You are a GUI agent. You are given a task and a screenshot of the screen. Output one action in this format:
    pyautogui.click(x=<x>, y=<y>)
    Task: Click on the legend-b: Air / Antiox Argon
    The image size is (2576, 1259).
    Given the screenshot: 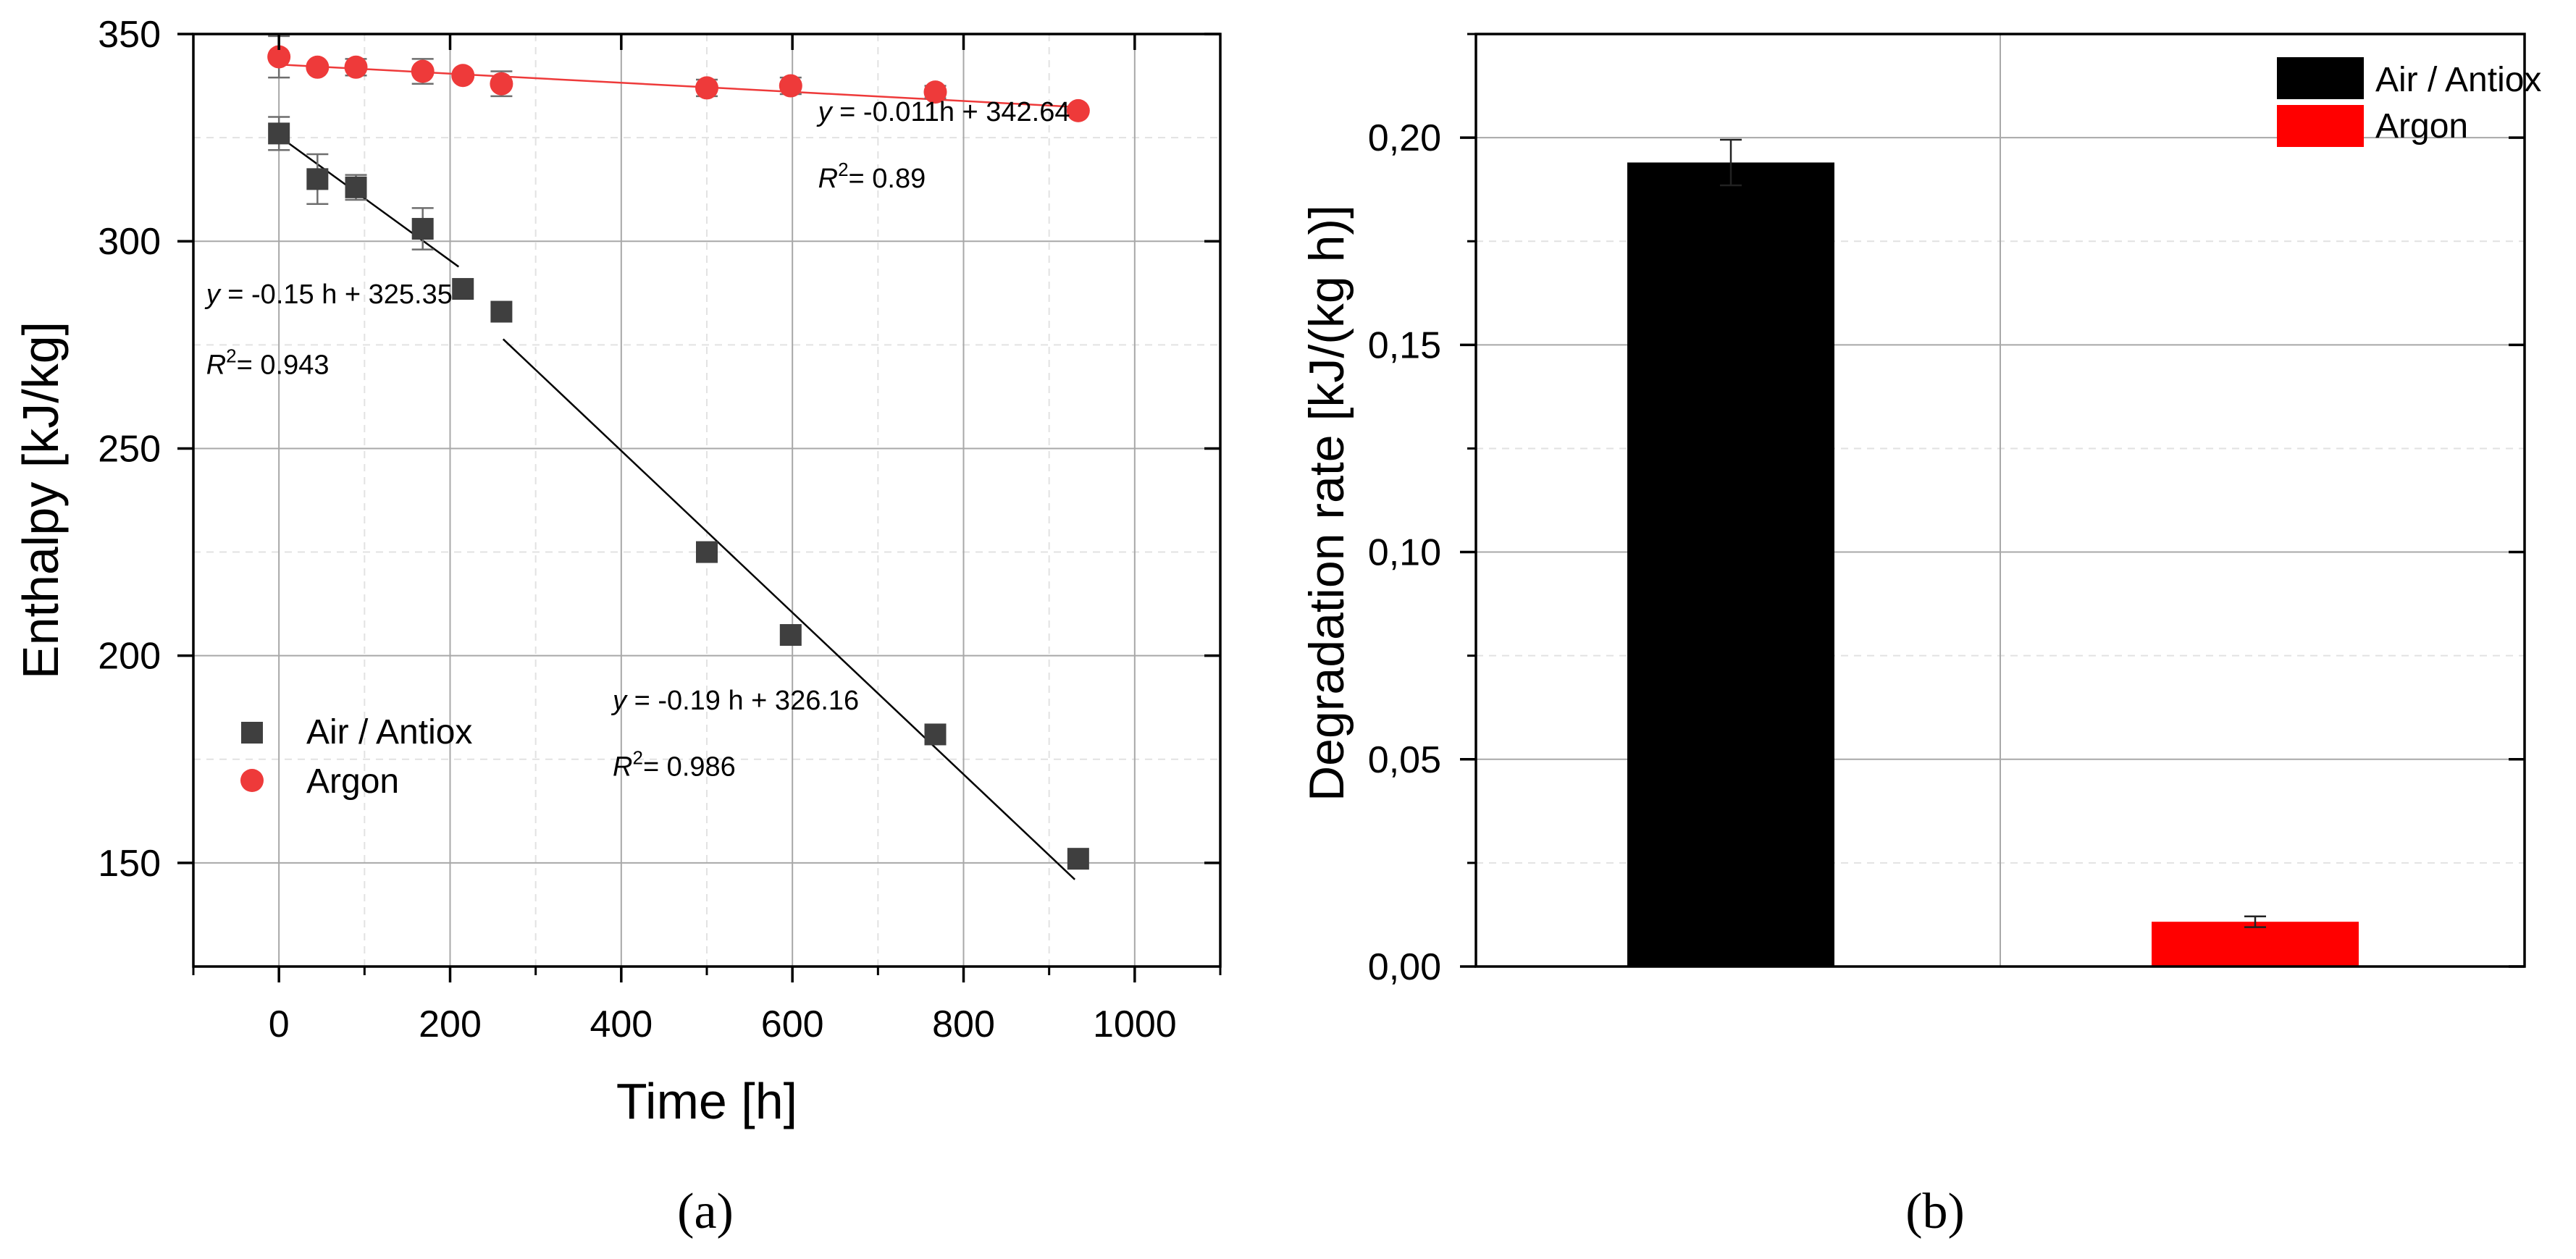 What is the action you would take?
    pyautogui.click(x=2409, y=102)
    